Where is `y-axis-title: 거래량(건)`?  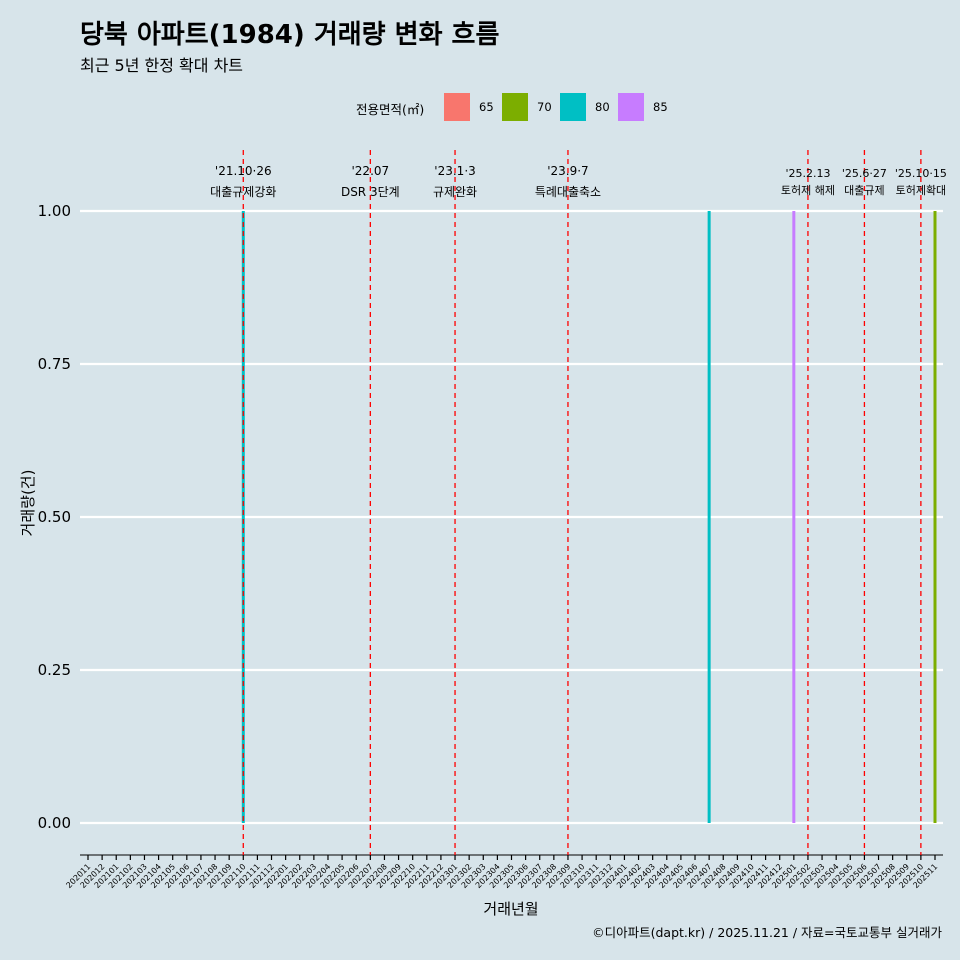 y-axis-title: 거래량(건) is located at coordinates (28, 503).